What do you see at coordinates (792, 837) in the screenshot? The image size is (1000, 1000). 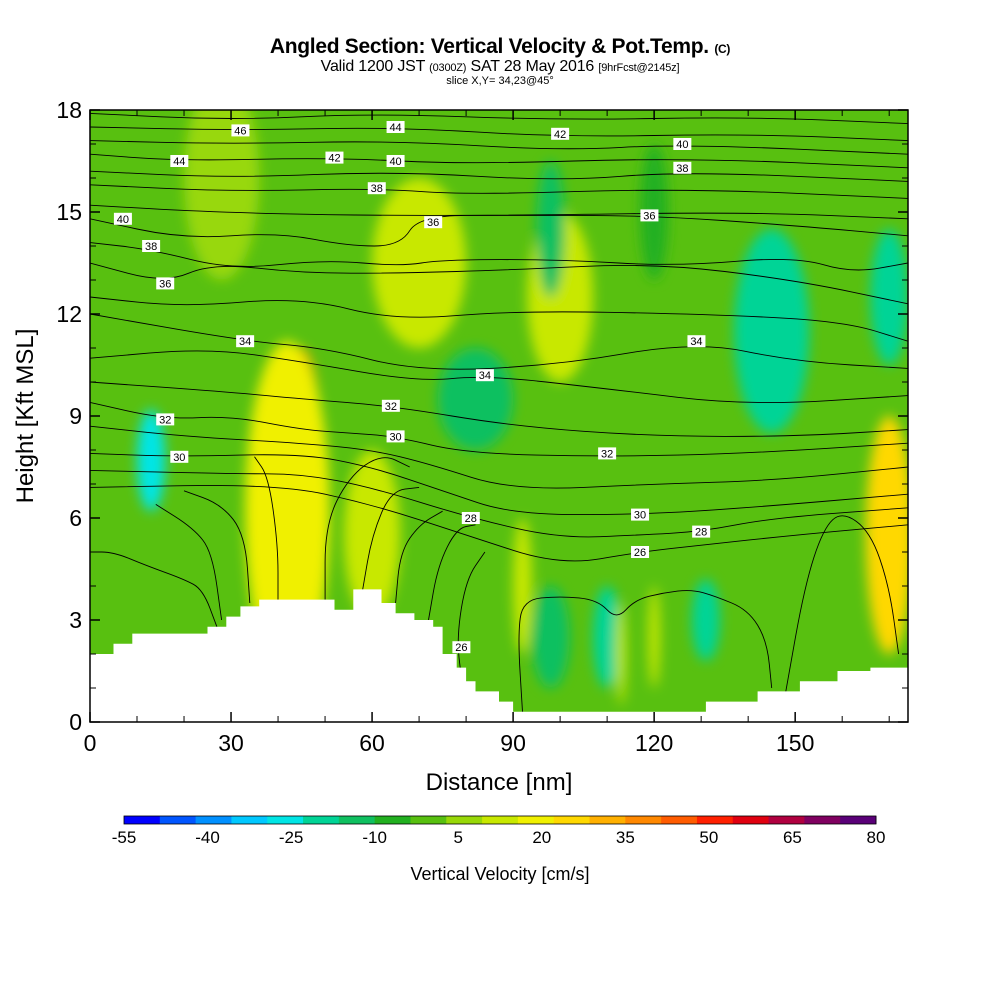 I see `colorbar-tick-label: 65` at bounding box center [792, 837].